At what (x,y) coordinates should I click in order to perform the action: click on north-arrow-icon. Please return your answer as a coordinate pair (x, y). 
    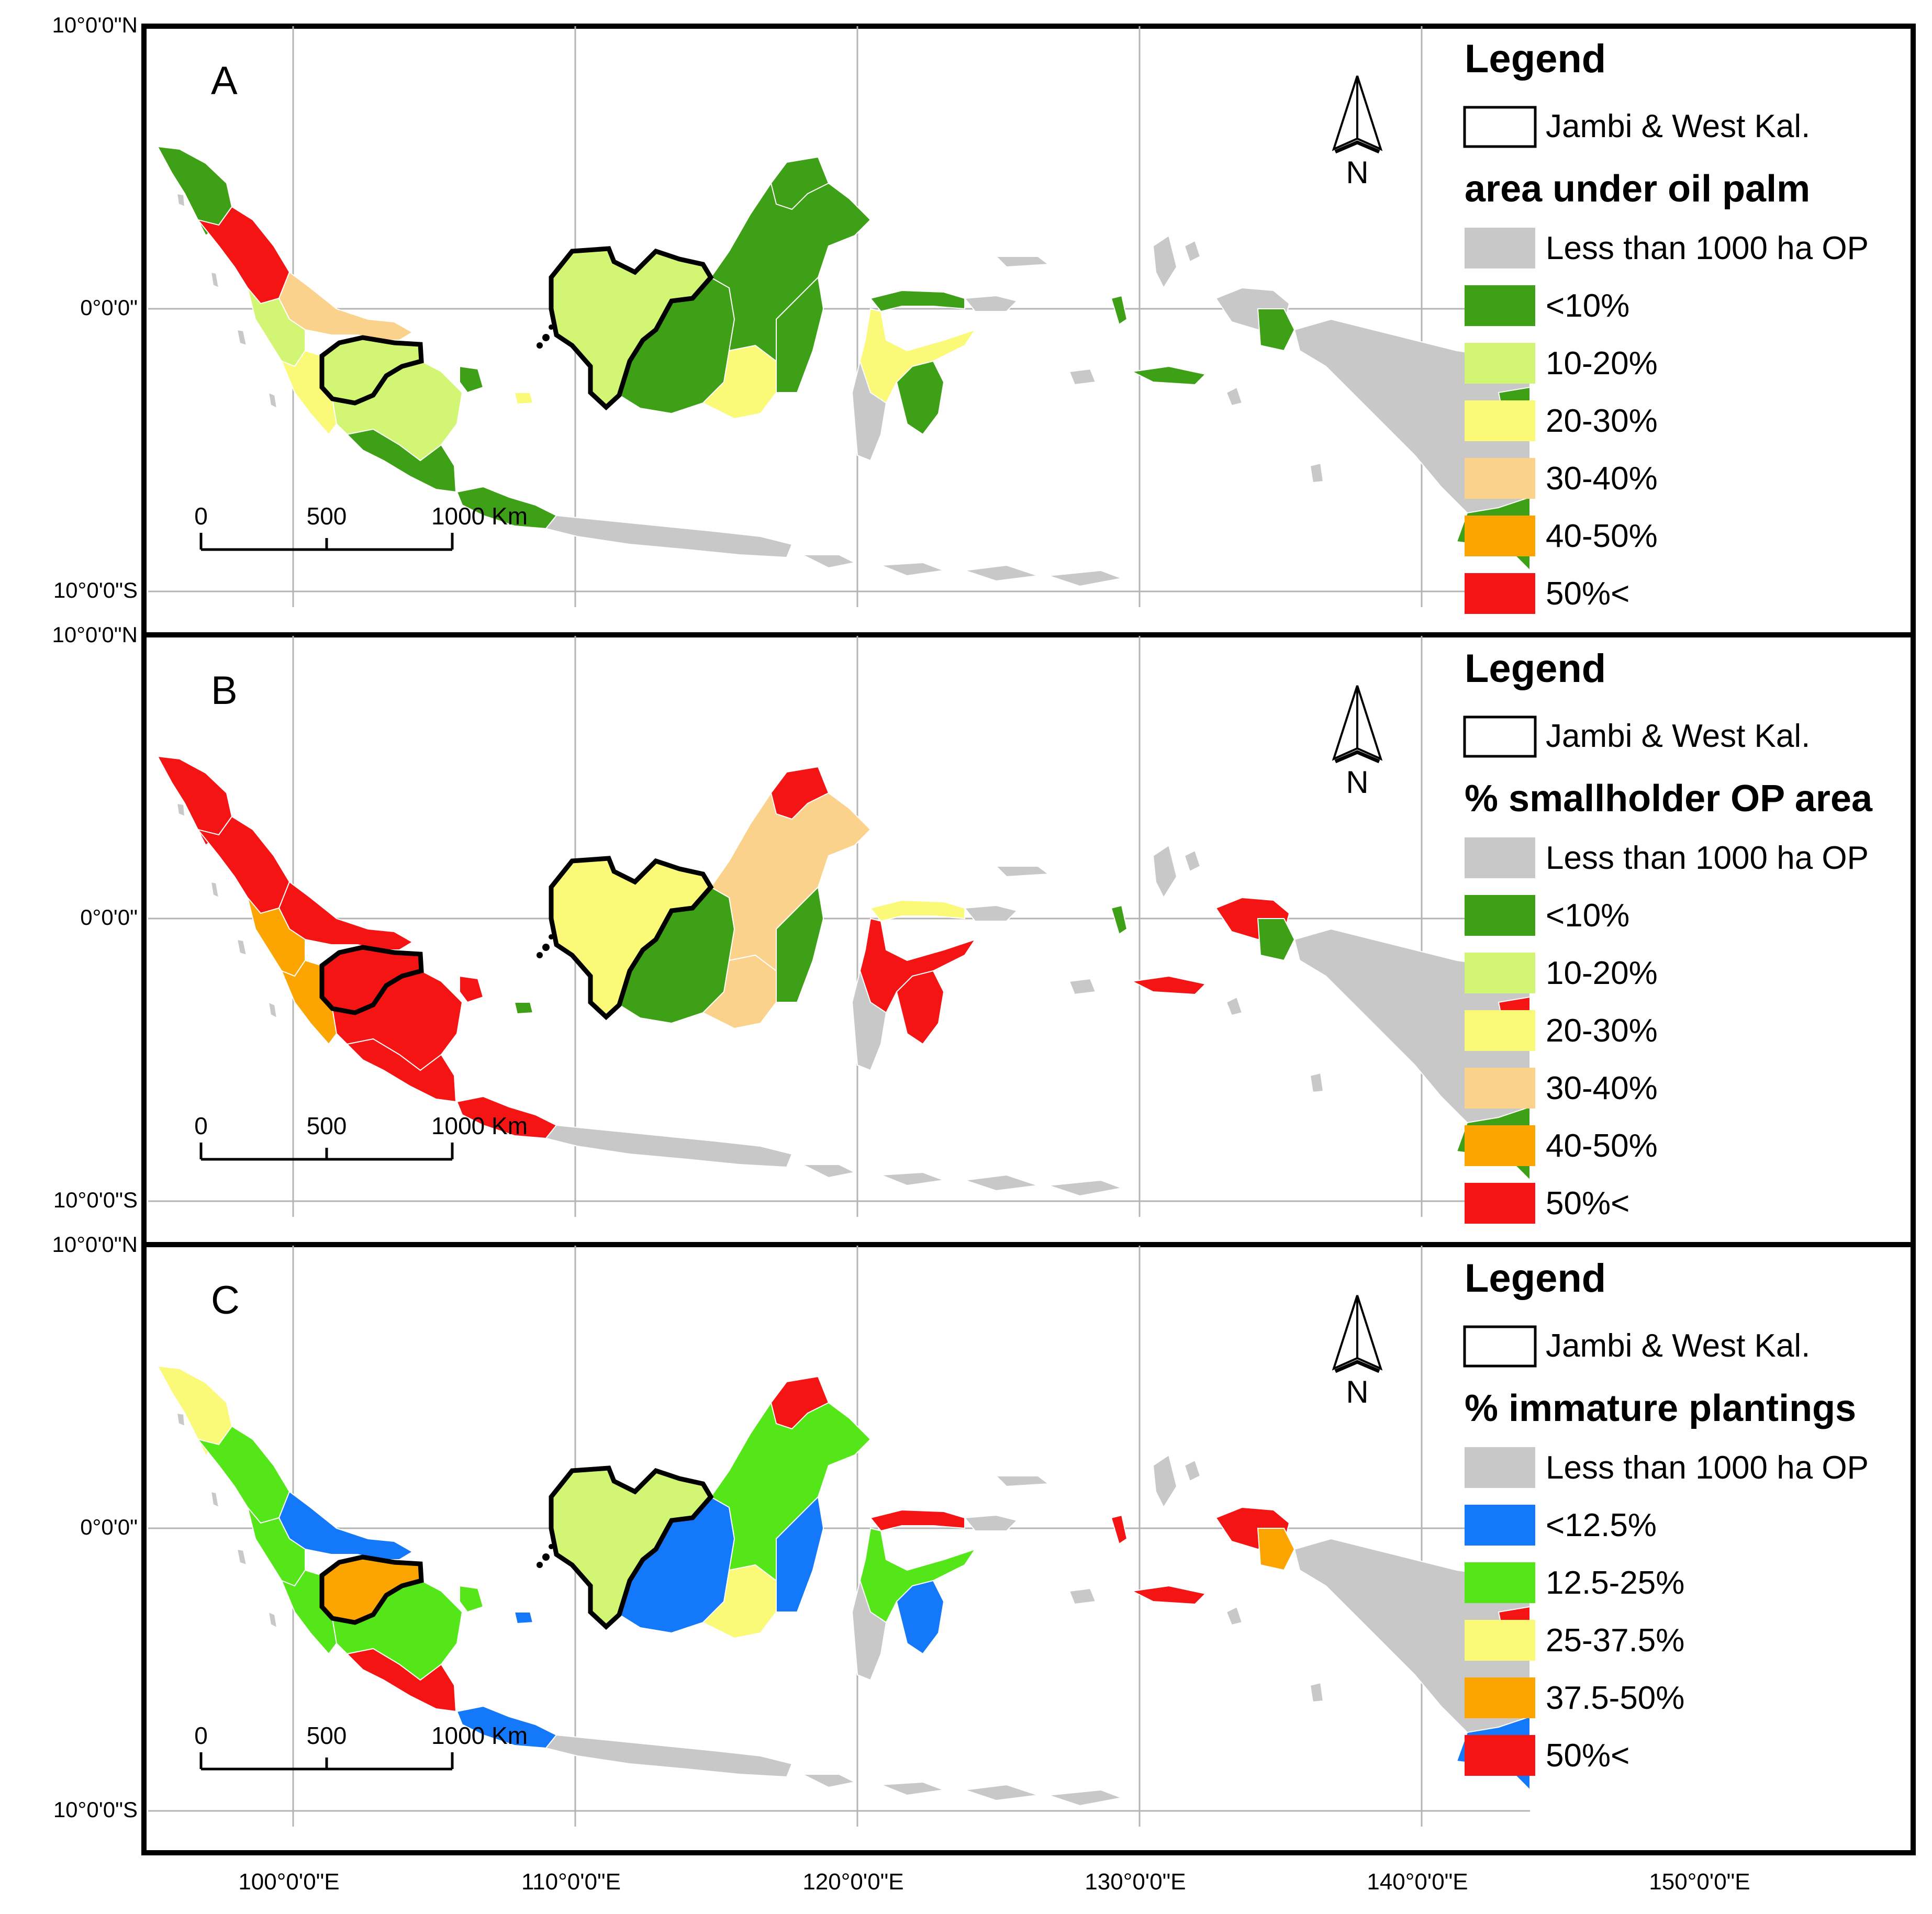
    Looking at the image, I should click on (1357, 115).